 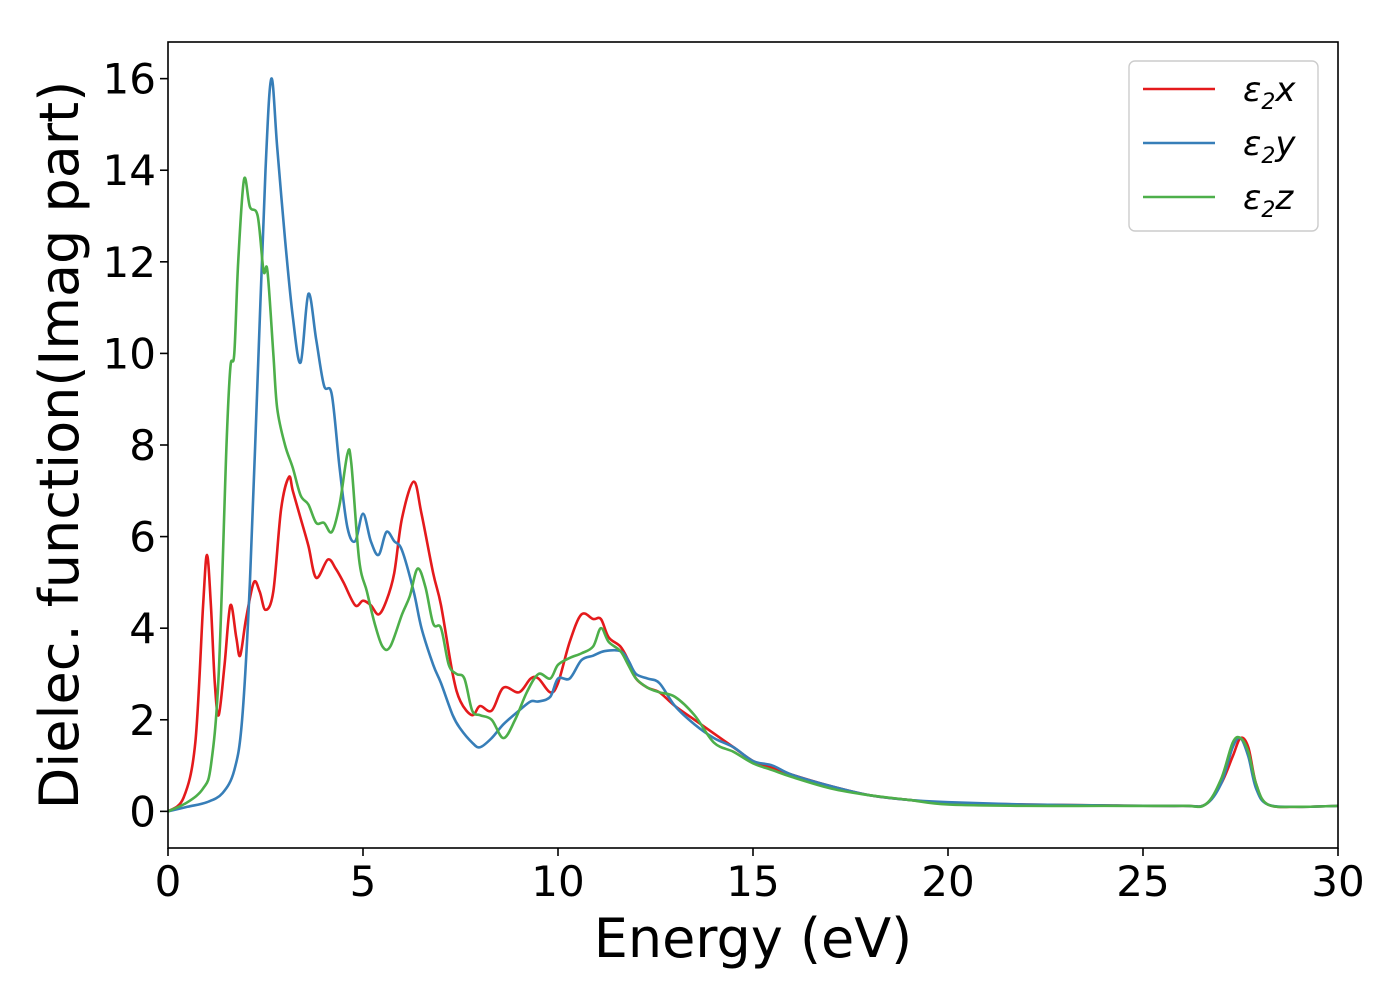 What do you see at coordinates (557, 881) in the screenshot?
I see `x-tick-label: 10` at bounding box center [557, 881].